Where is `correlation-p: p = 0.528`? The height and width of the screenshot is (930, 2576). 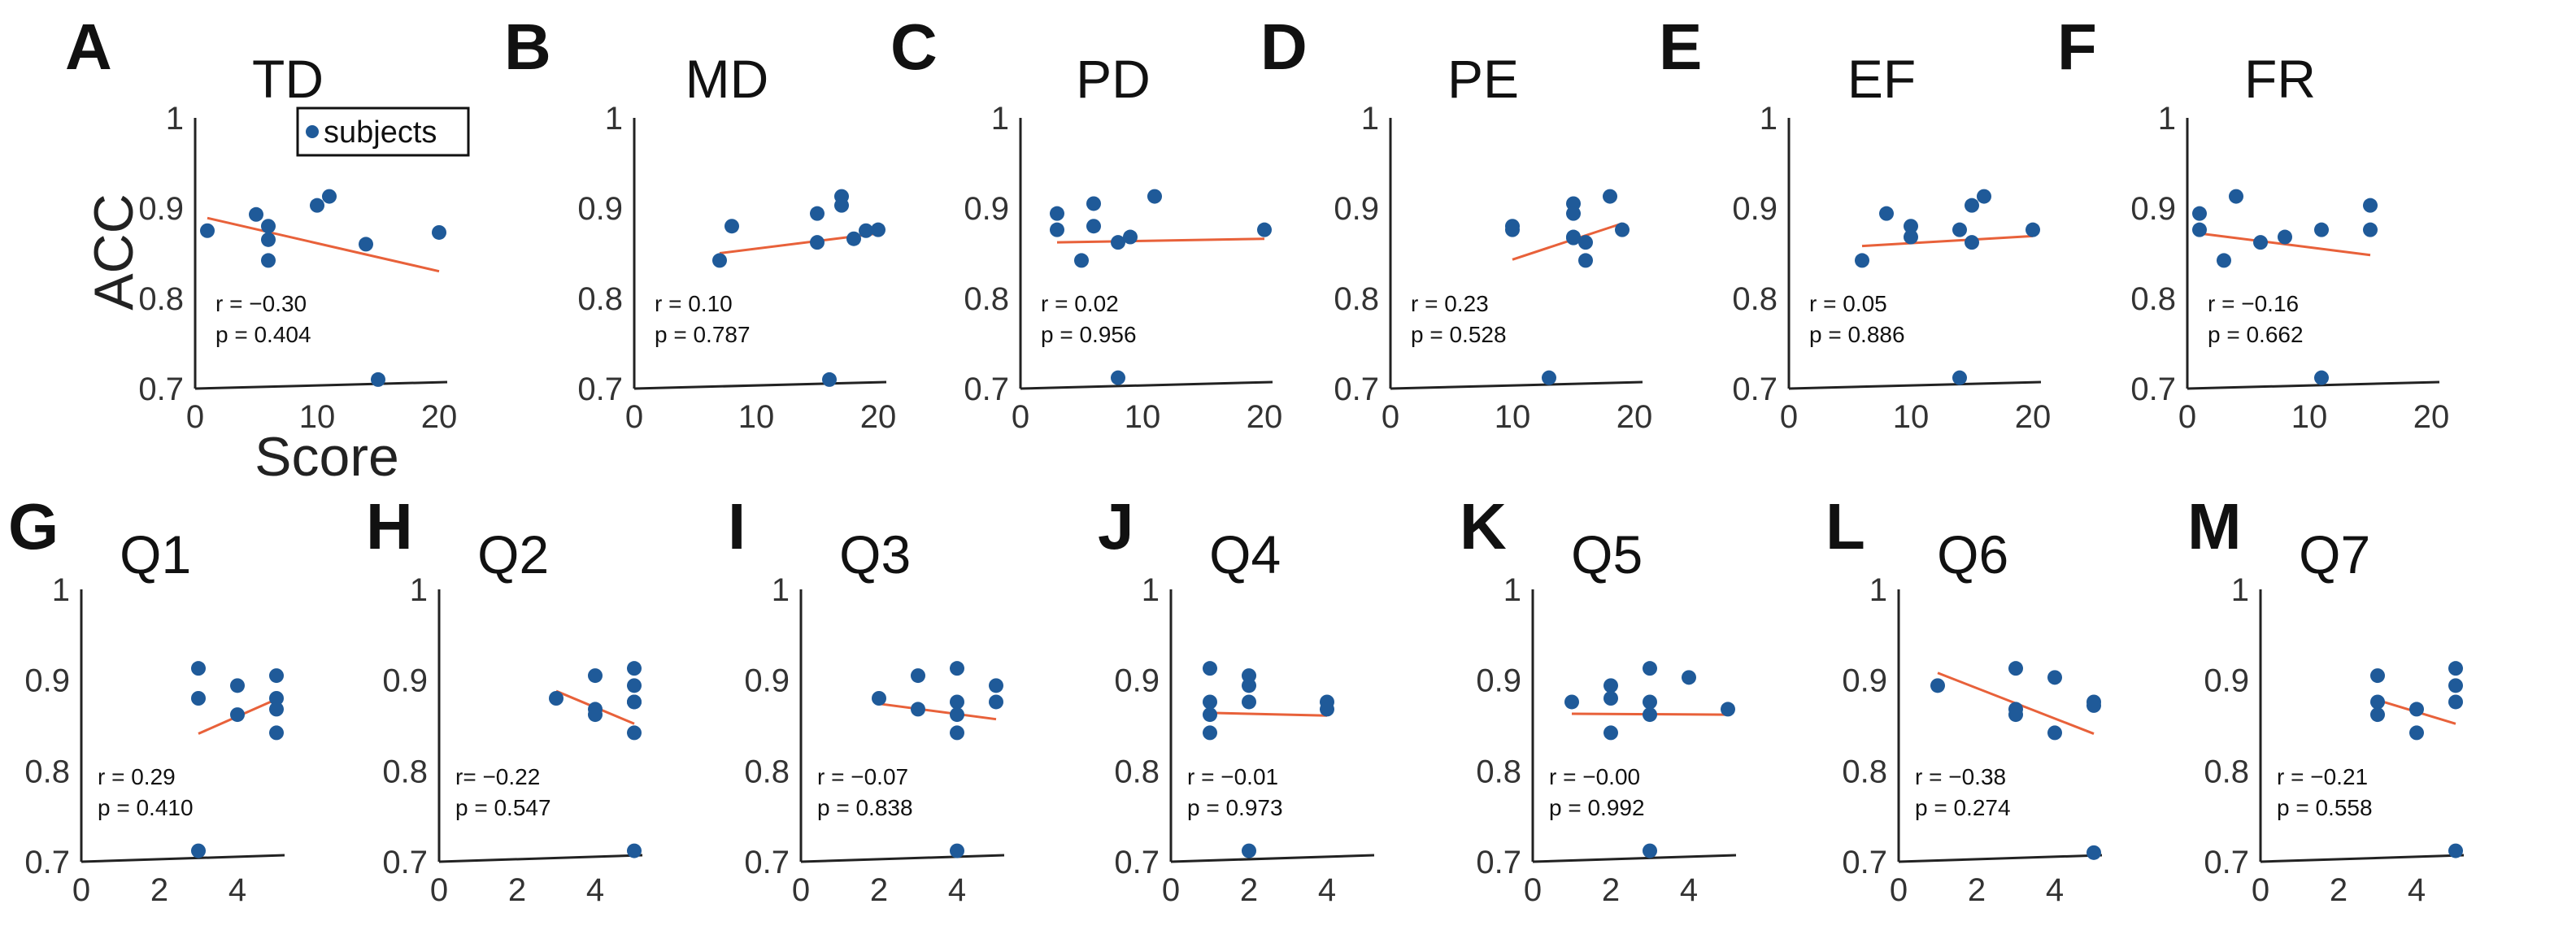
correlation-p: p = 0.528 is located at coordinates (1459, 334).